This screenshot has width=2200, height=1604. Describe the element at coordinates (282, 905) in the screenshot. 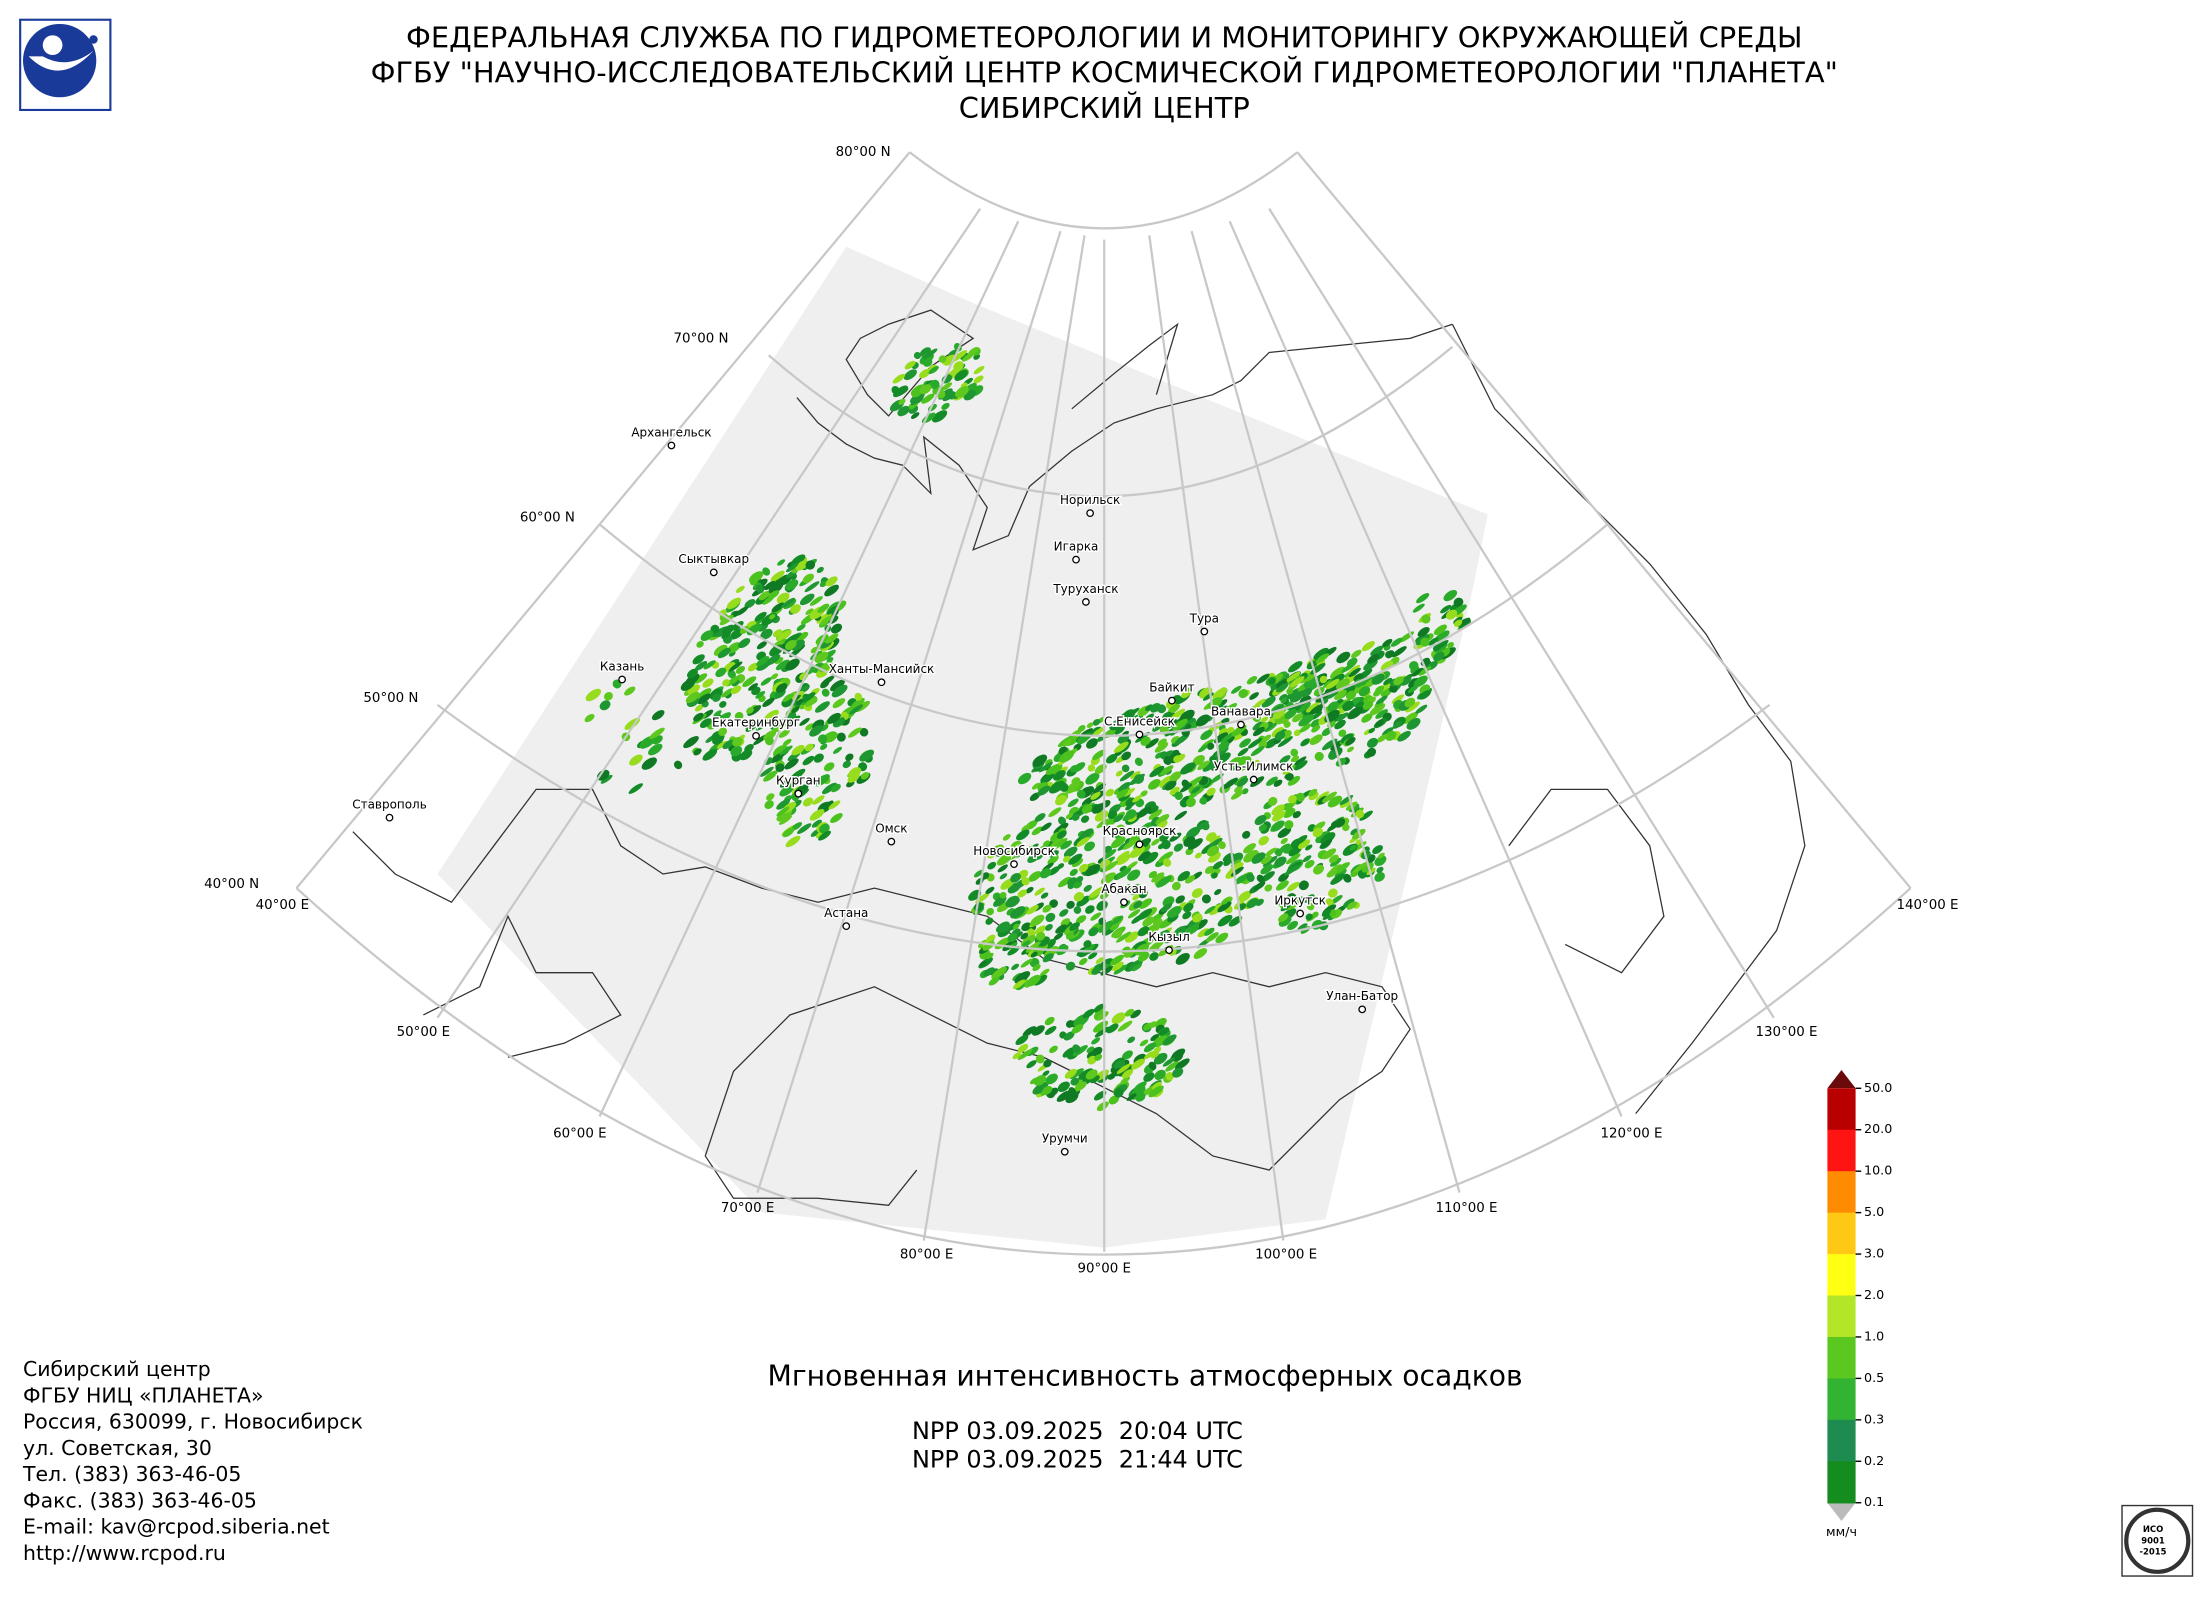

I see `meridian-label: 40°00 E` at that location.